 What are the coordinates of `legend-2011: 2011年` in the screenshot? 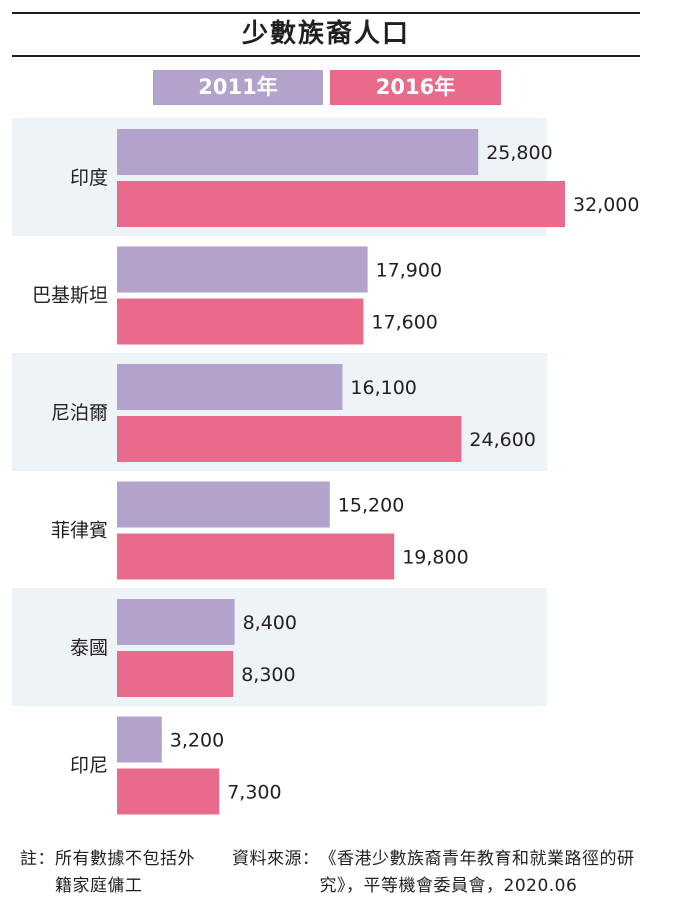 It's located at (238, 87).